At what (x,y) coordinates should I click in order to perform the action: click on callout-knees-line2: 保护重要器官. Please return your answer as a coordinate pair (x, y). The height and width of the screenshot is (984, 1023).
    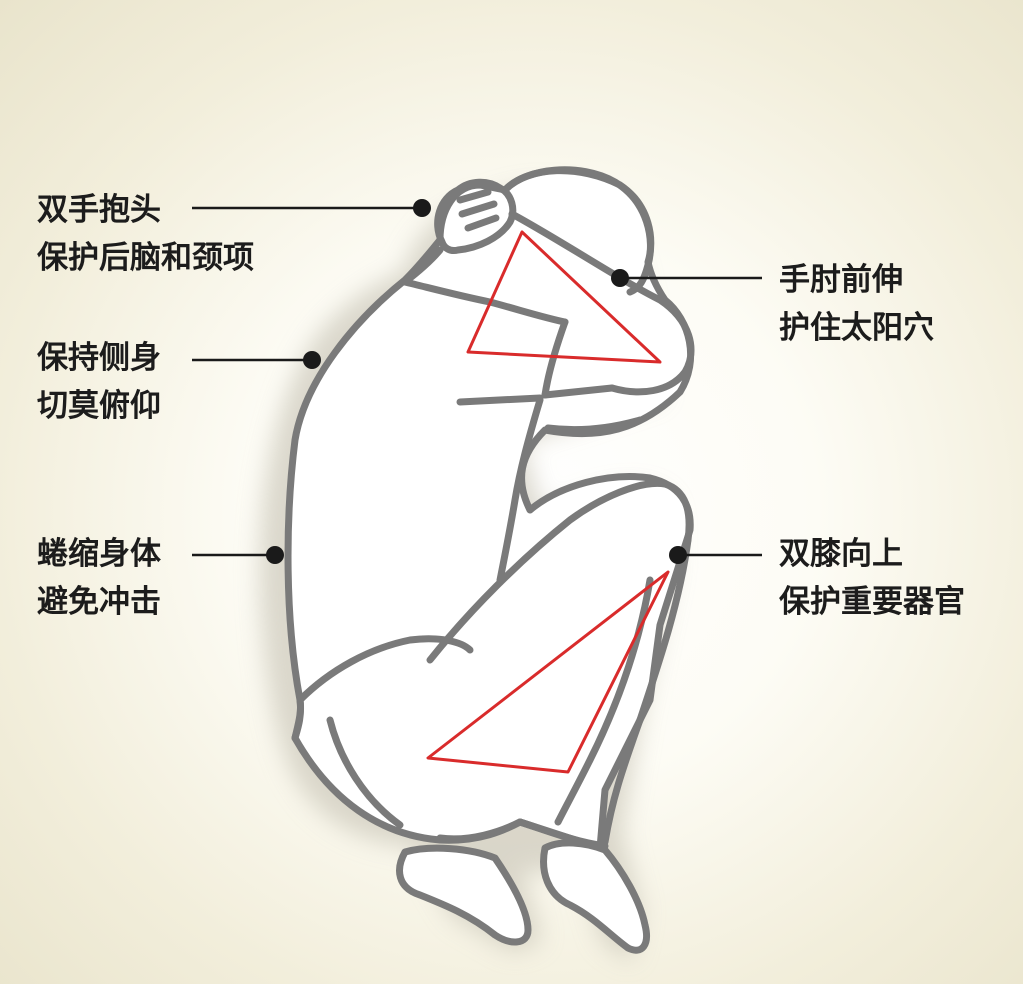
    Looking at the image, I should click on (872, 602).